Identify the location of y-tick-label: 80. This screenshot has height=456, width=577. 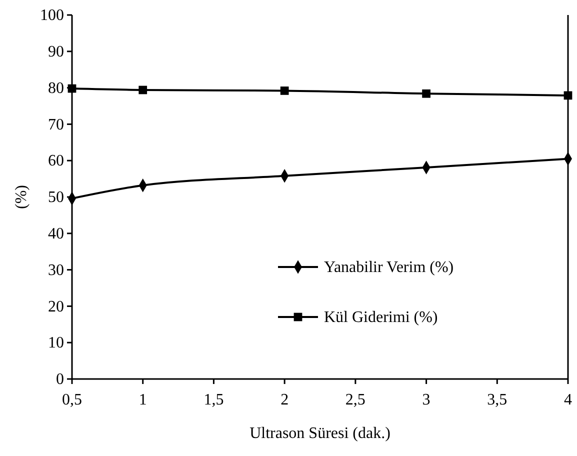
(56, 88).